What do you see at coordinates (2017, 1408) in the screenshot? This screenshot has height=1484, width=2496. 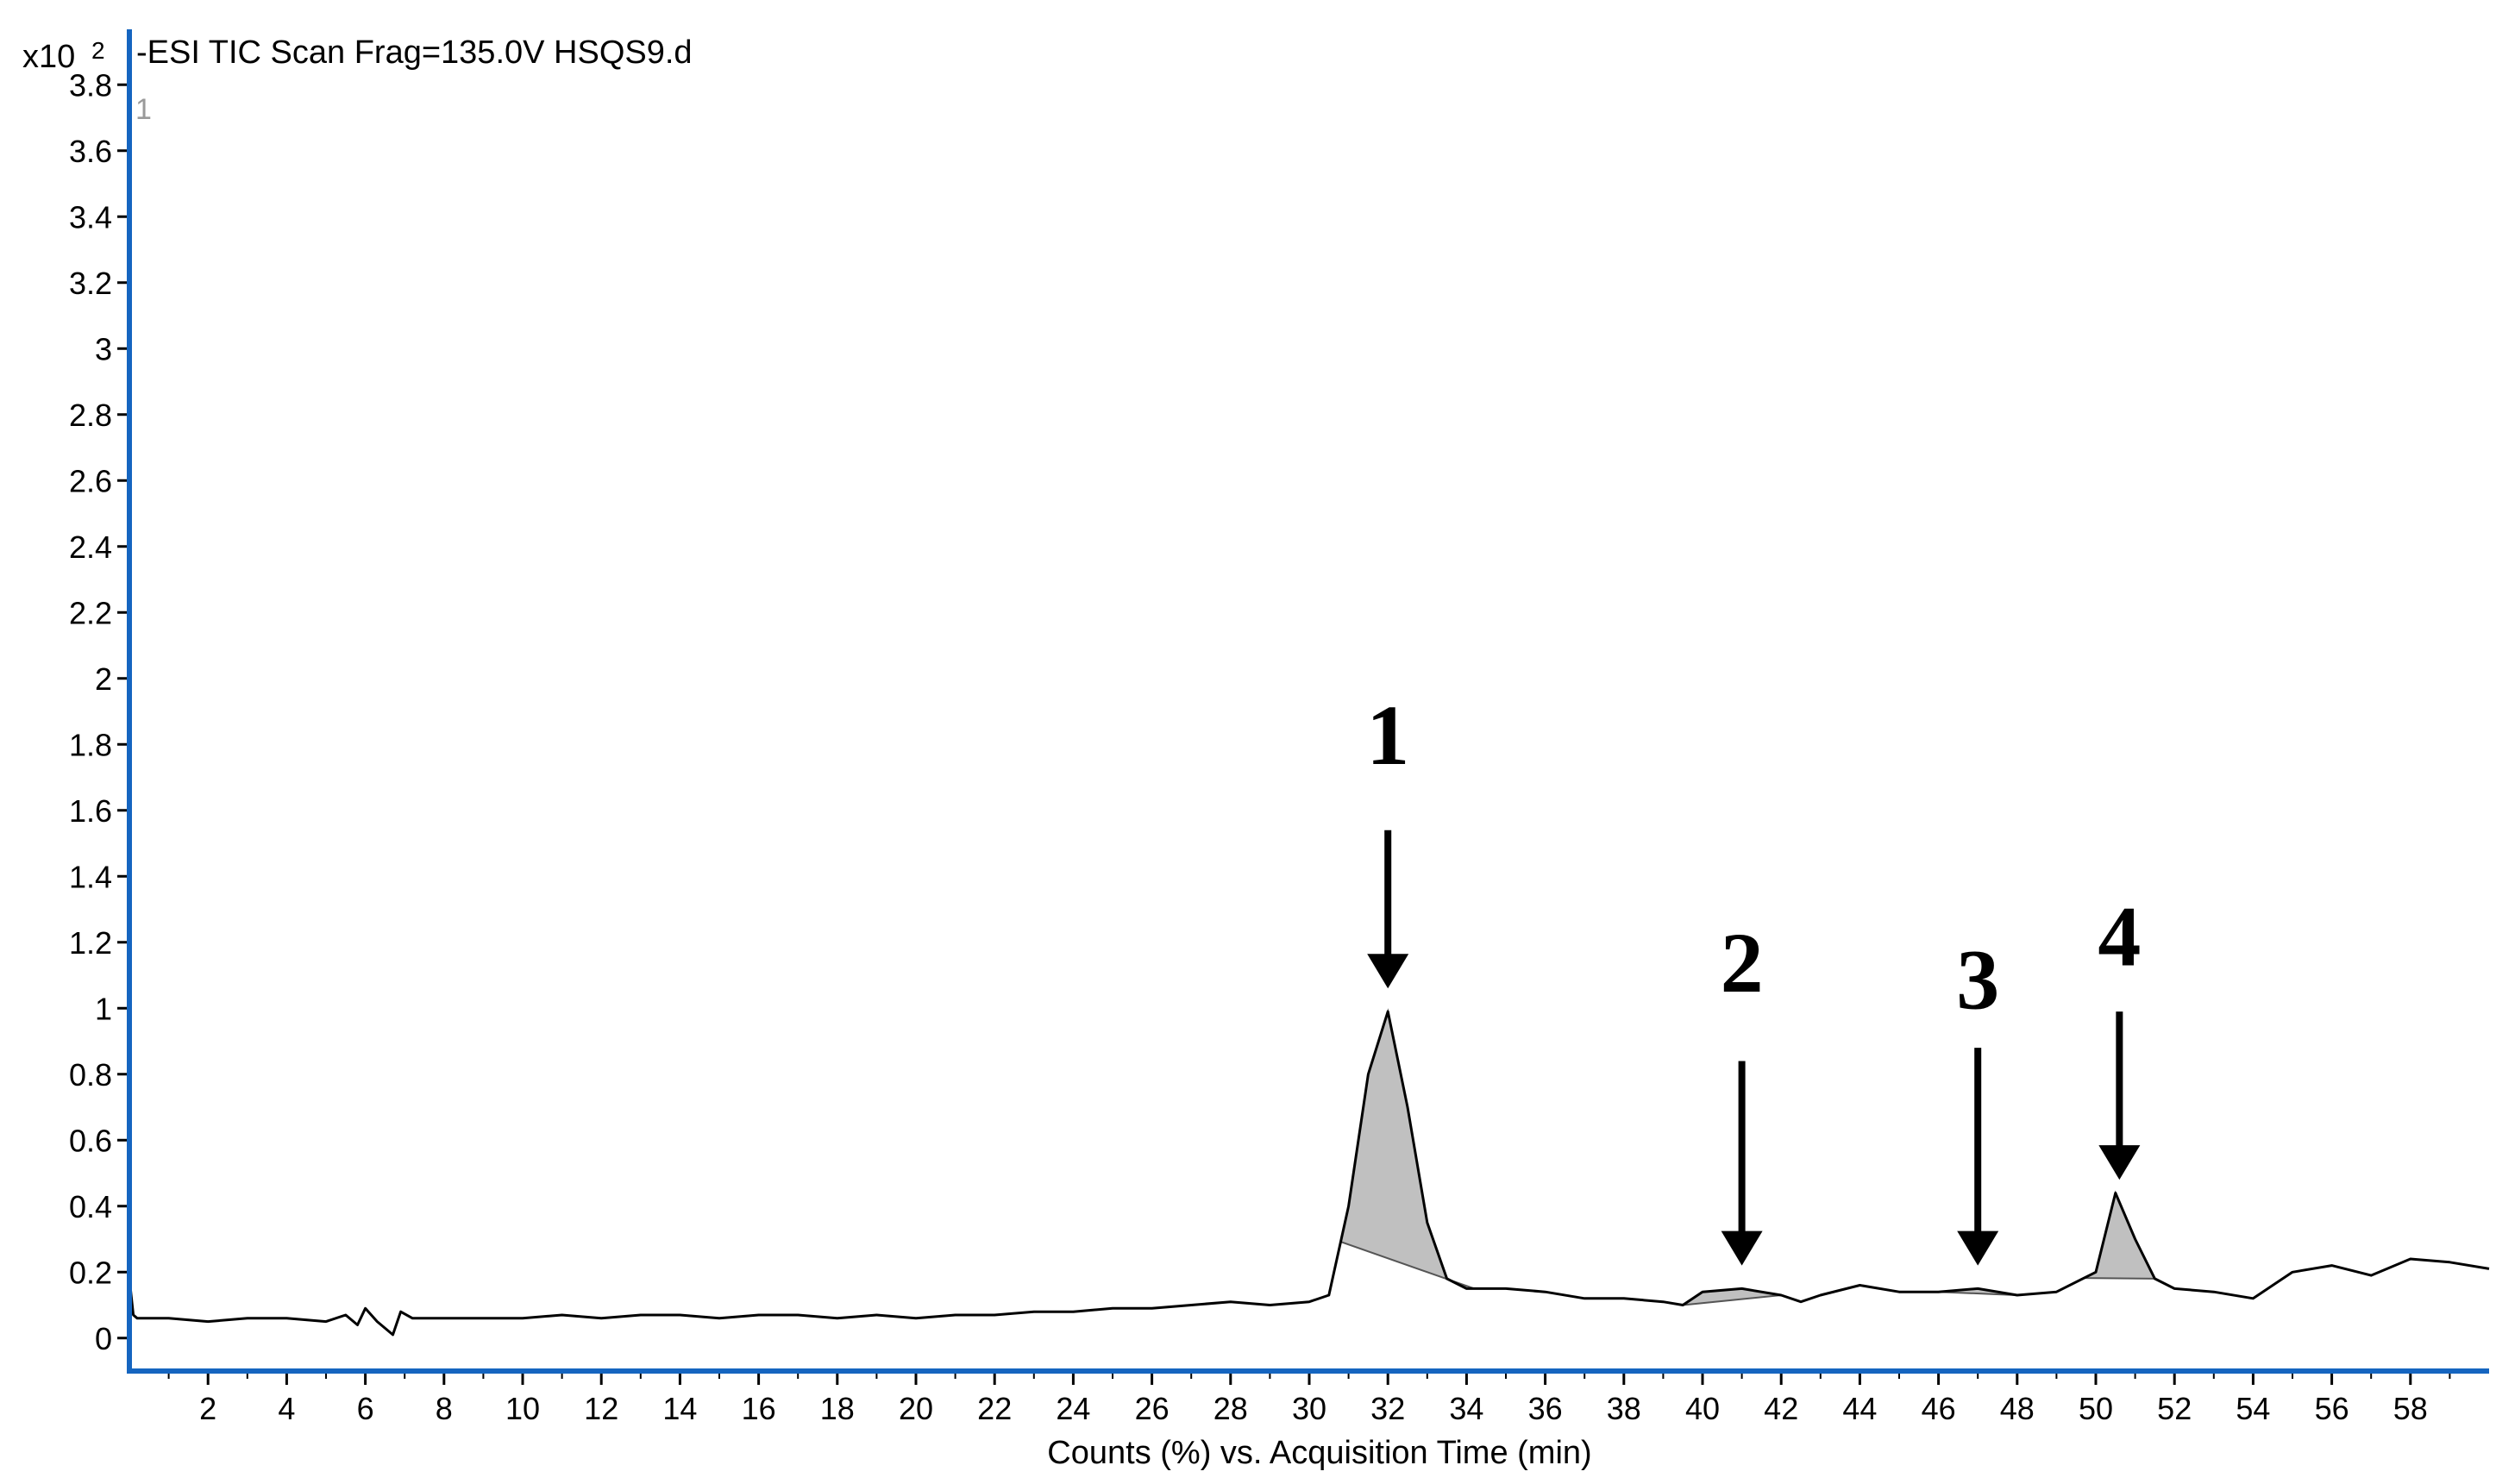 I see `x-tick-label: 48` at bounding box center [2017, 1408].